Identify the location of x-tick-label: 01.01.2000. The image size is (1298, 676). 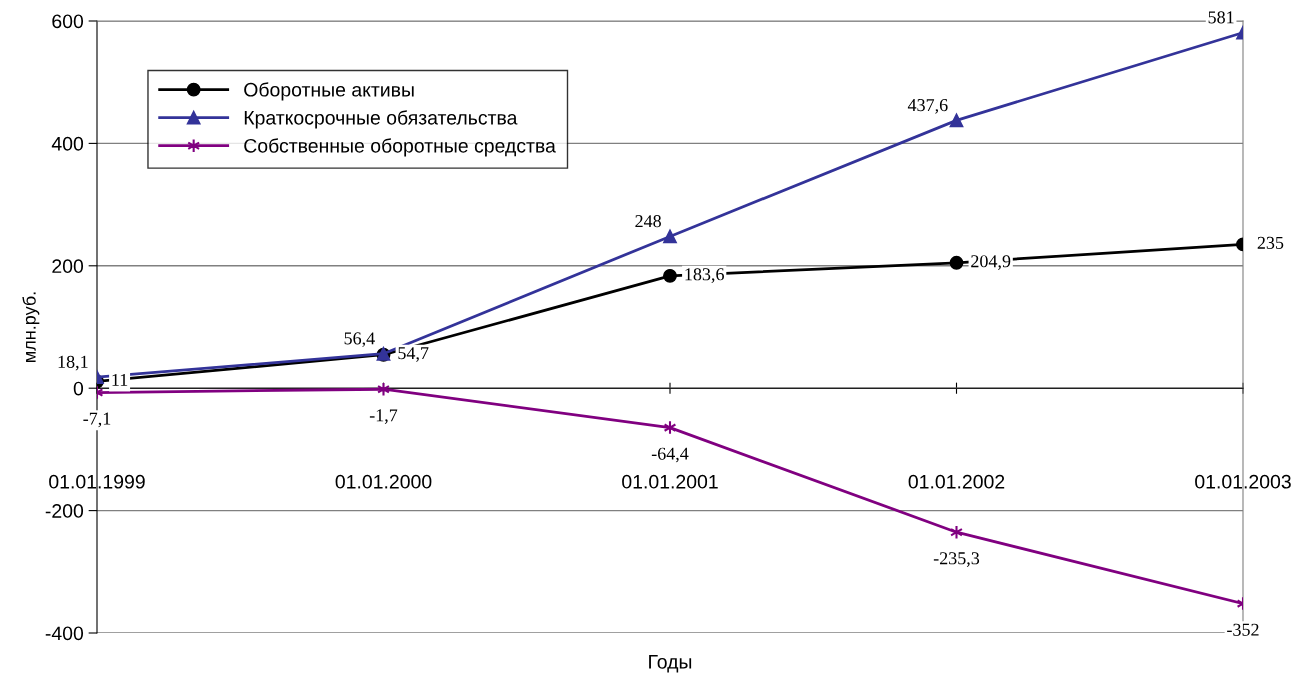
(383, 481).